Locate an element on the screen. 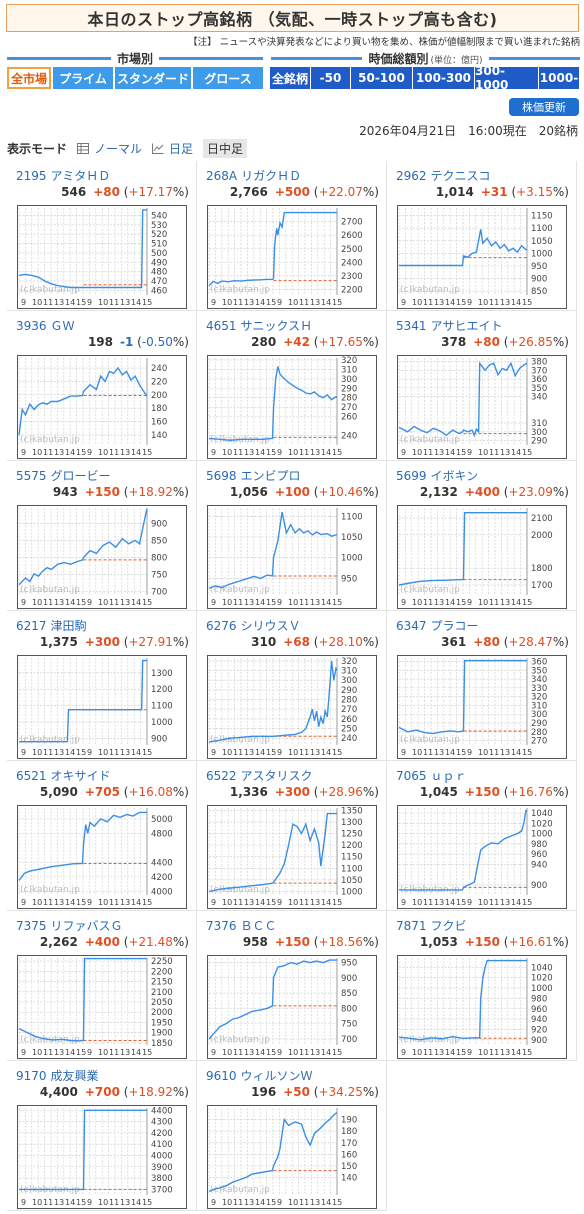 This screenshot has width=584, height=1214. stock-name-link: 6217 津田駒 is located at coordinates (51, 625).